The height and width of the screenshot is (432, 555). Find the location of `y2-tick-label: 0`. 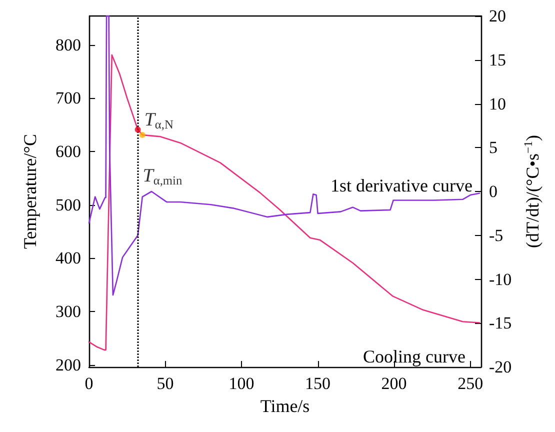

y2-tick-label: 0 is located at coordinates (493, 191).